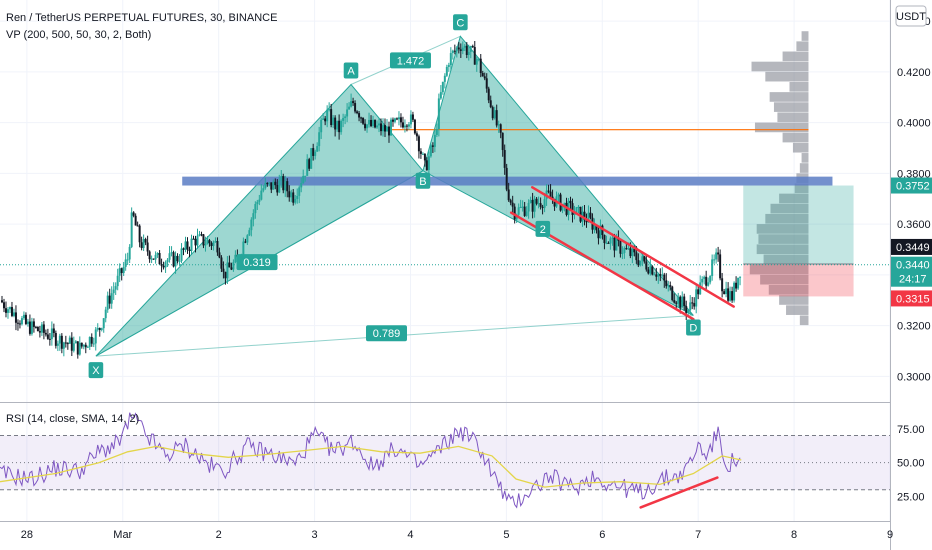  I want to click on stop-zone, so click(798, 280).